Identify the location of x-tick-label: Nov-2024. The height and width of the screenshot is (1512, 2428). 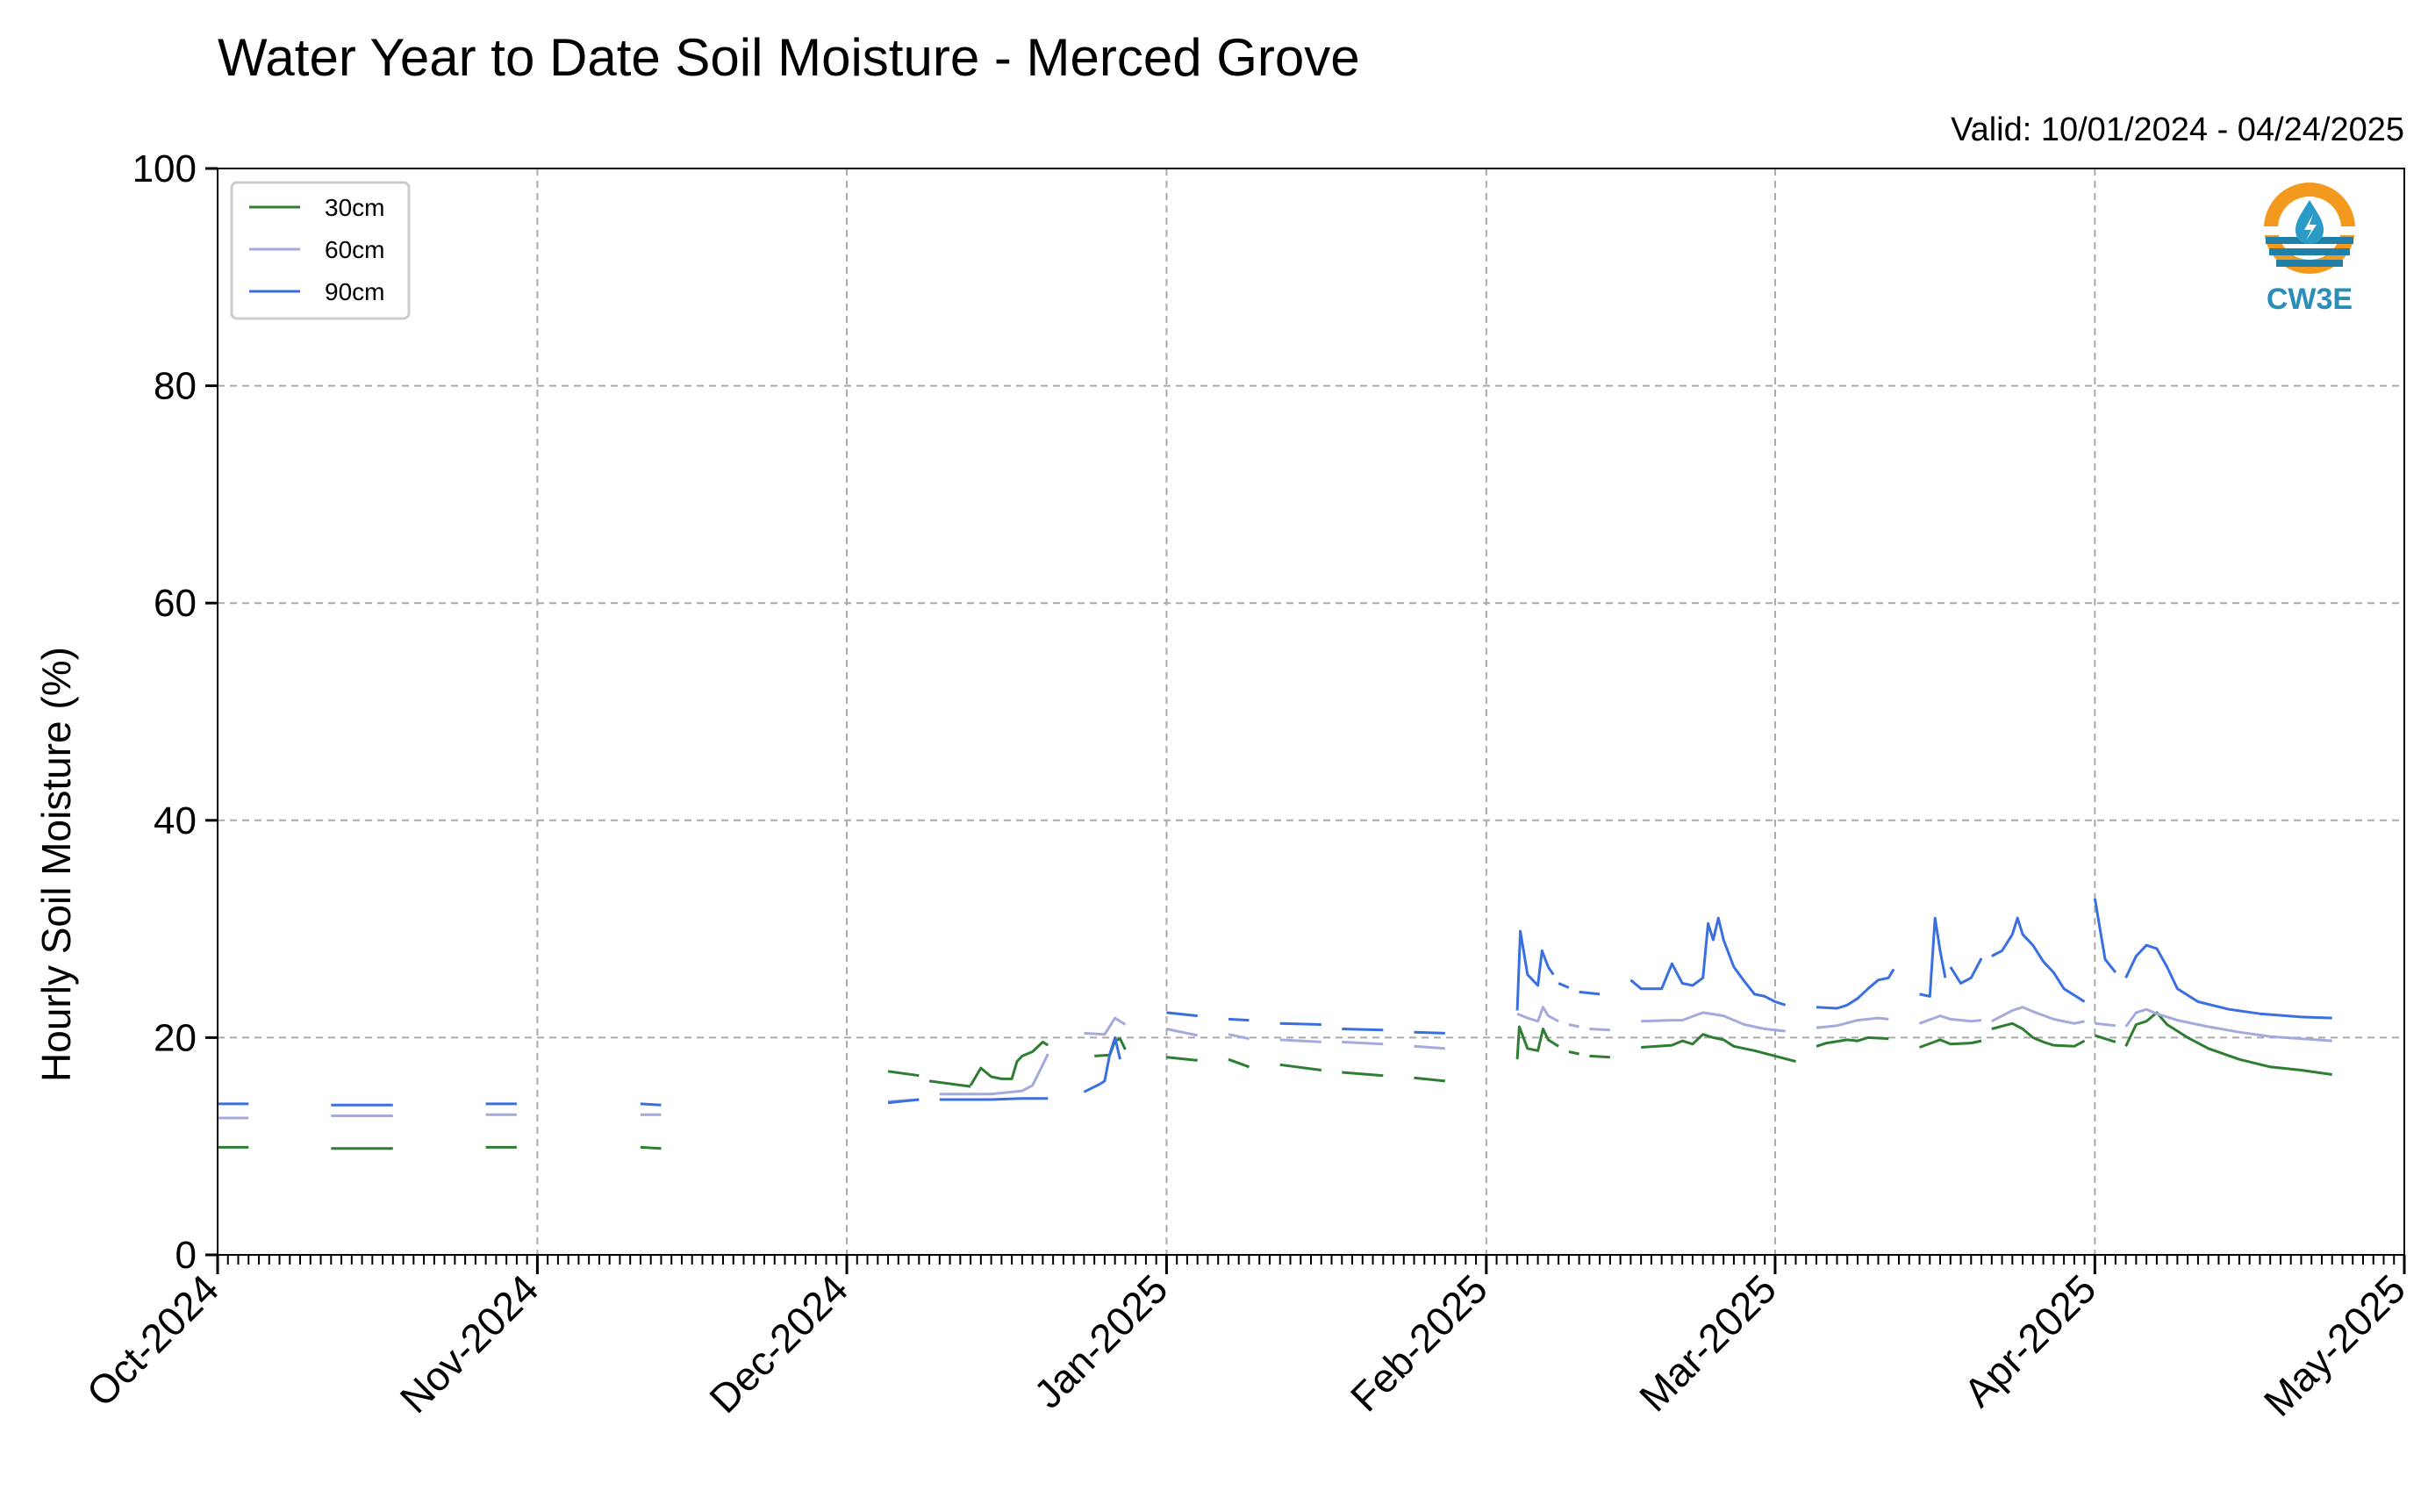
(469, 1344).